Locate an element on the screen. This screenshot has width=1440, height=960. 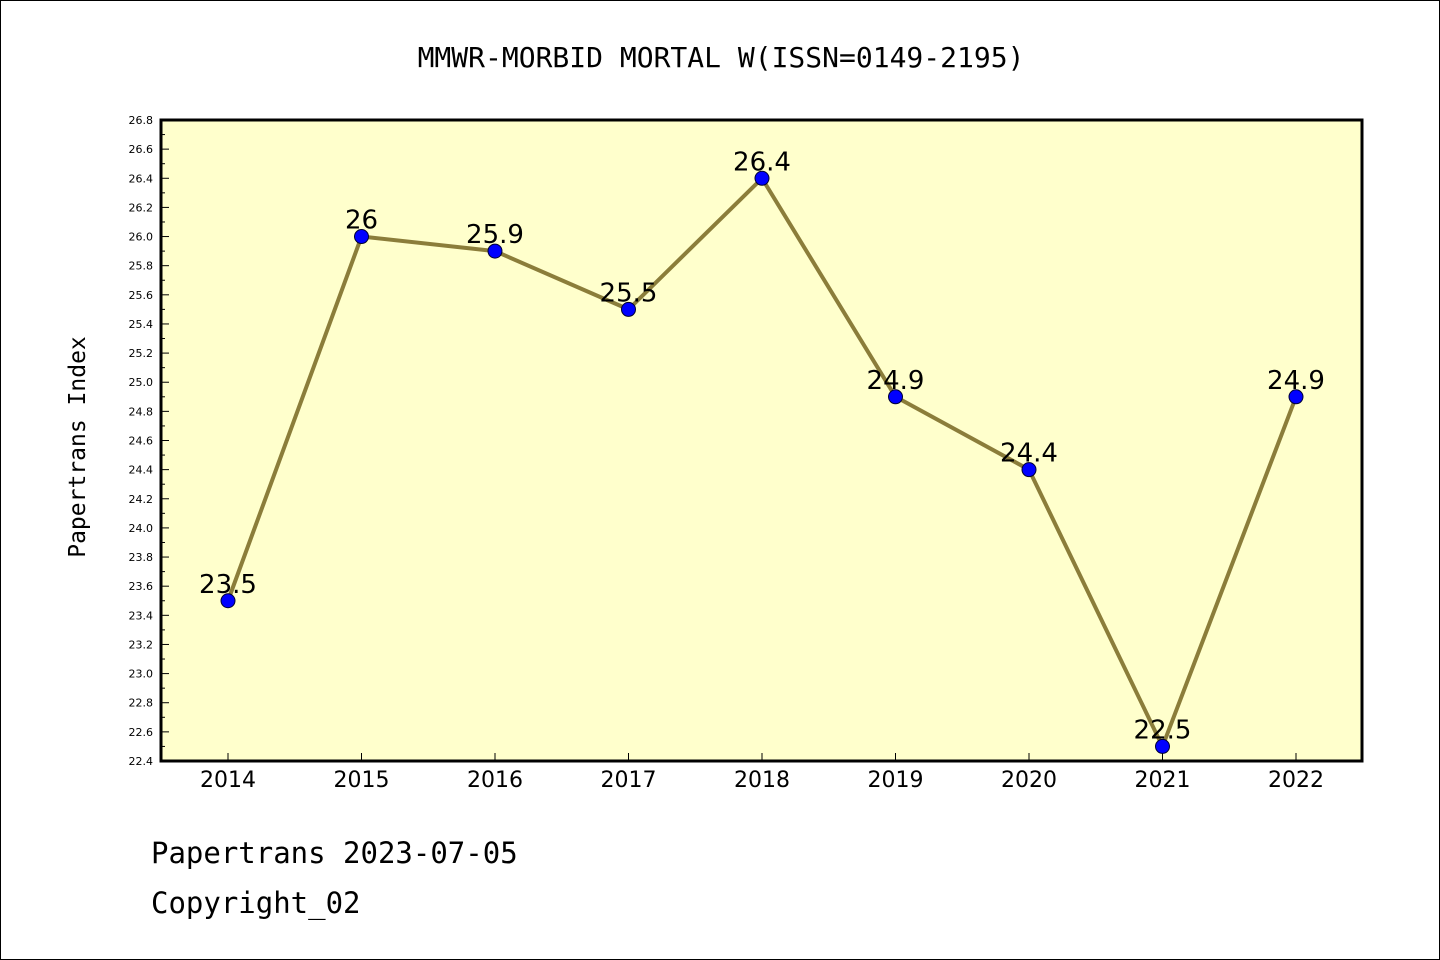
y-tick-label: 25.6 is located at coordinates (141, 295).